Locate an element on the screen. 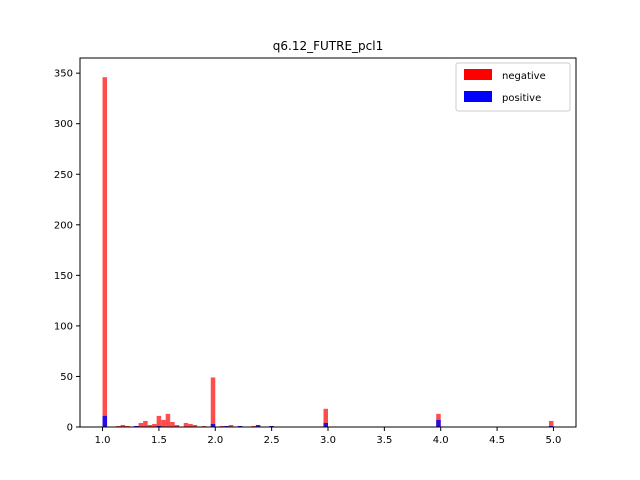 This screenshot has height=480, width=640. x-axis: 1.0 1.5 2.0 2.5 3.0 3.5 4.0 4.5 5.0 is located at coordinates (328, 436).